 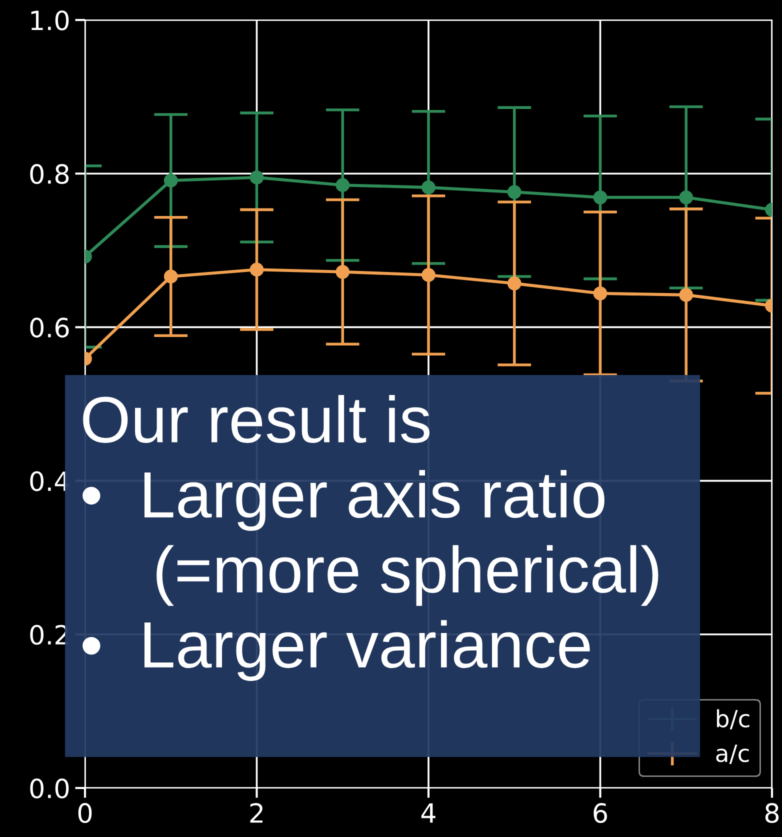 I want to click on x-tick-label: 2, so click(x=256, y=813).